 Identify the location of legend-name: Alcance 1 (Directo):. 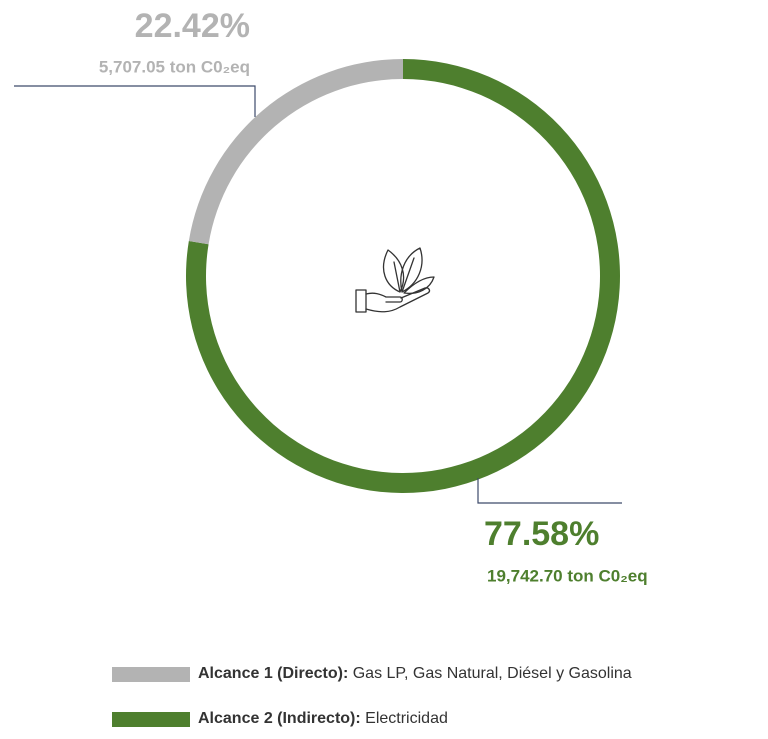
(273, 673).